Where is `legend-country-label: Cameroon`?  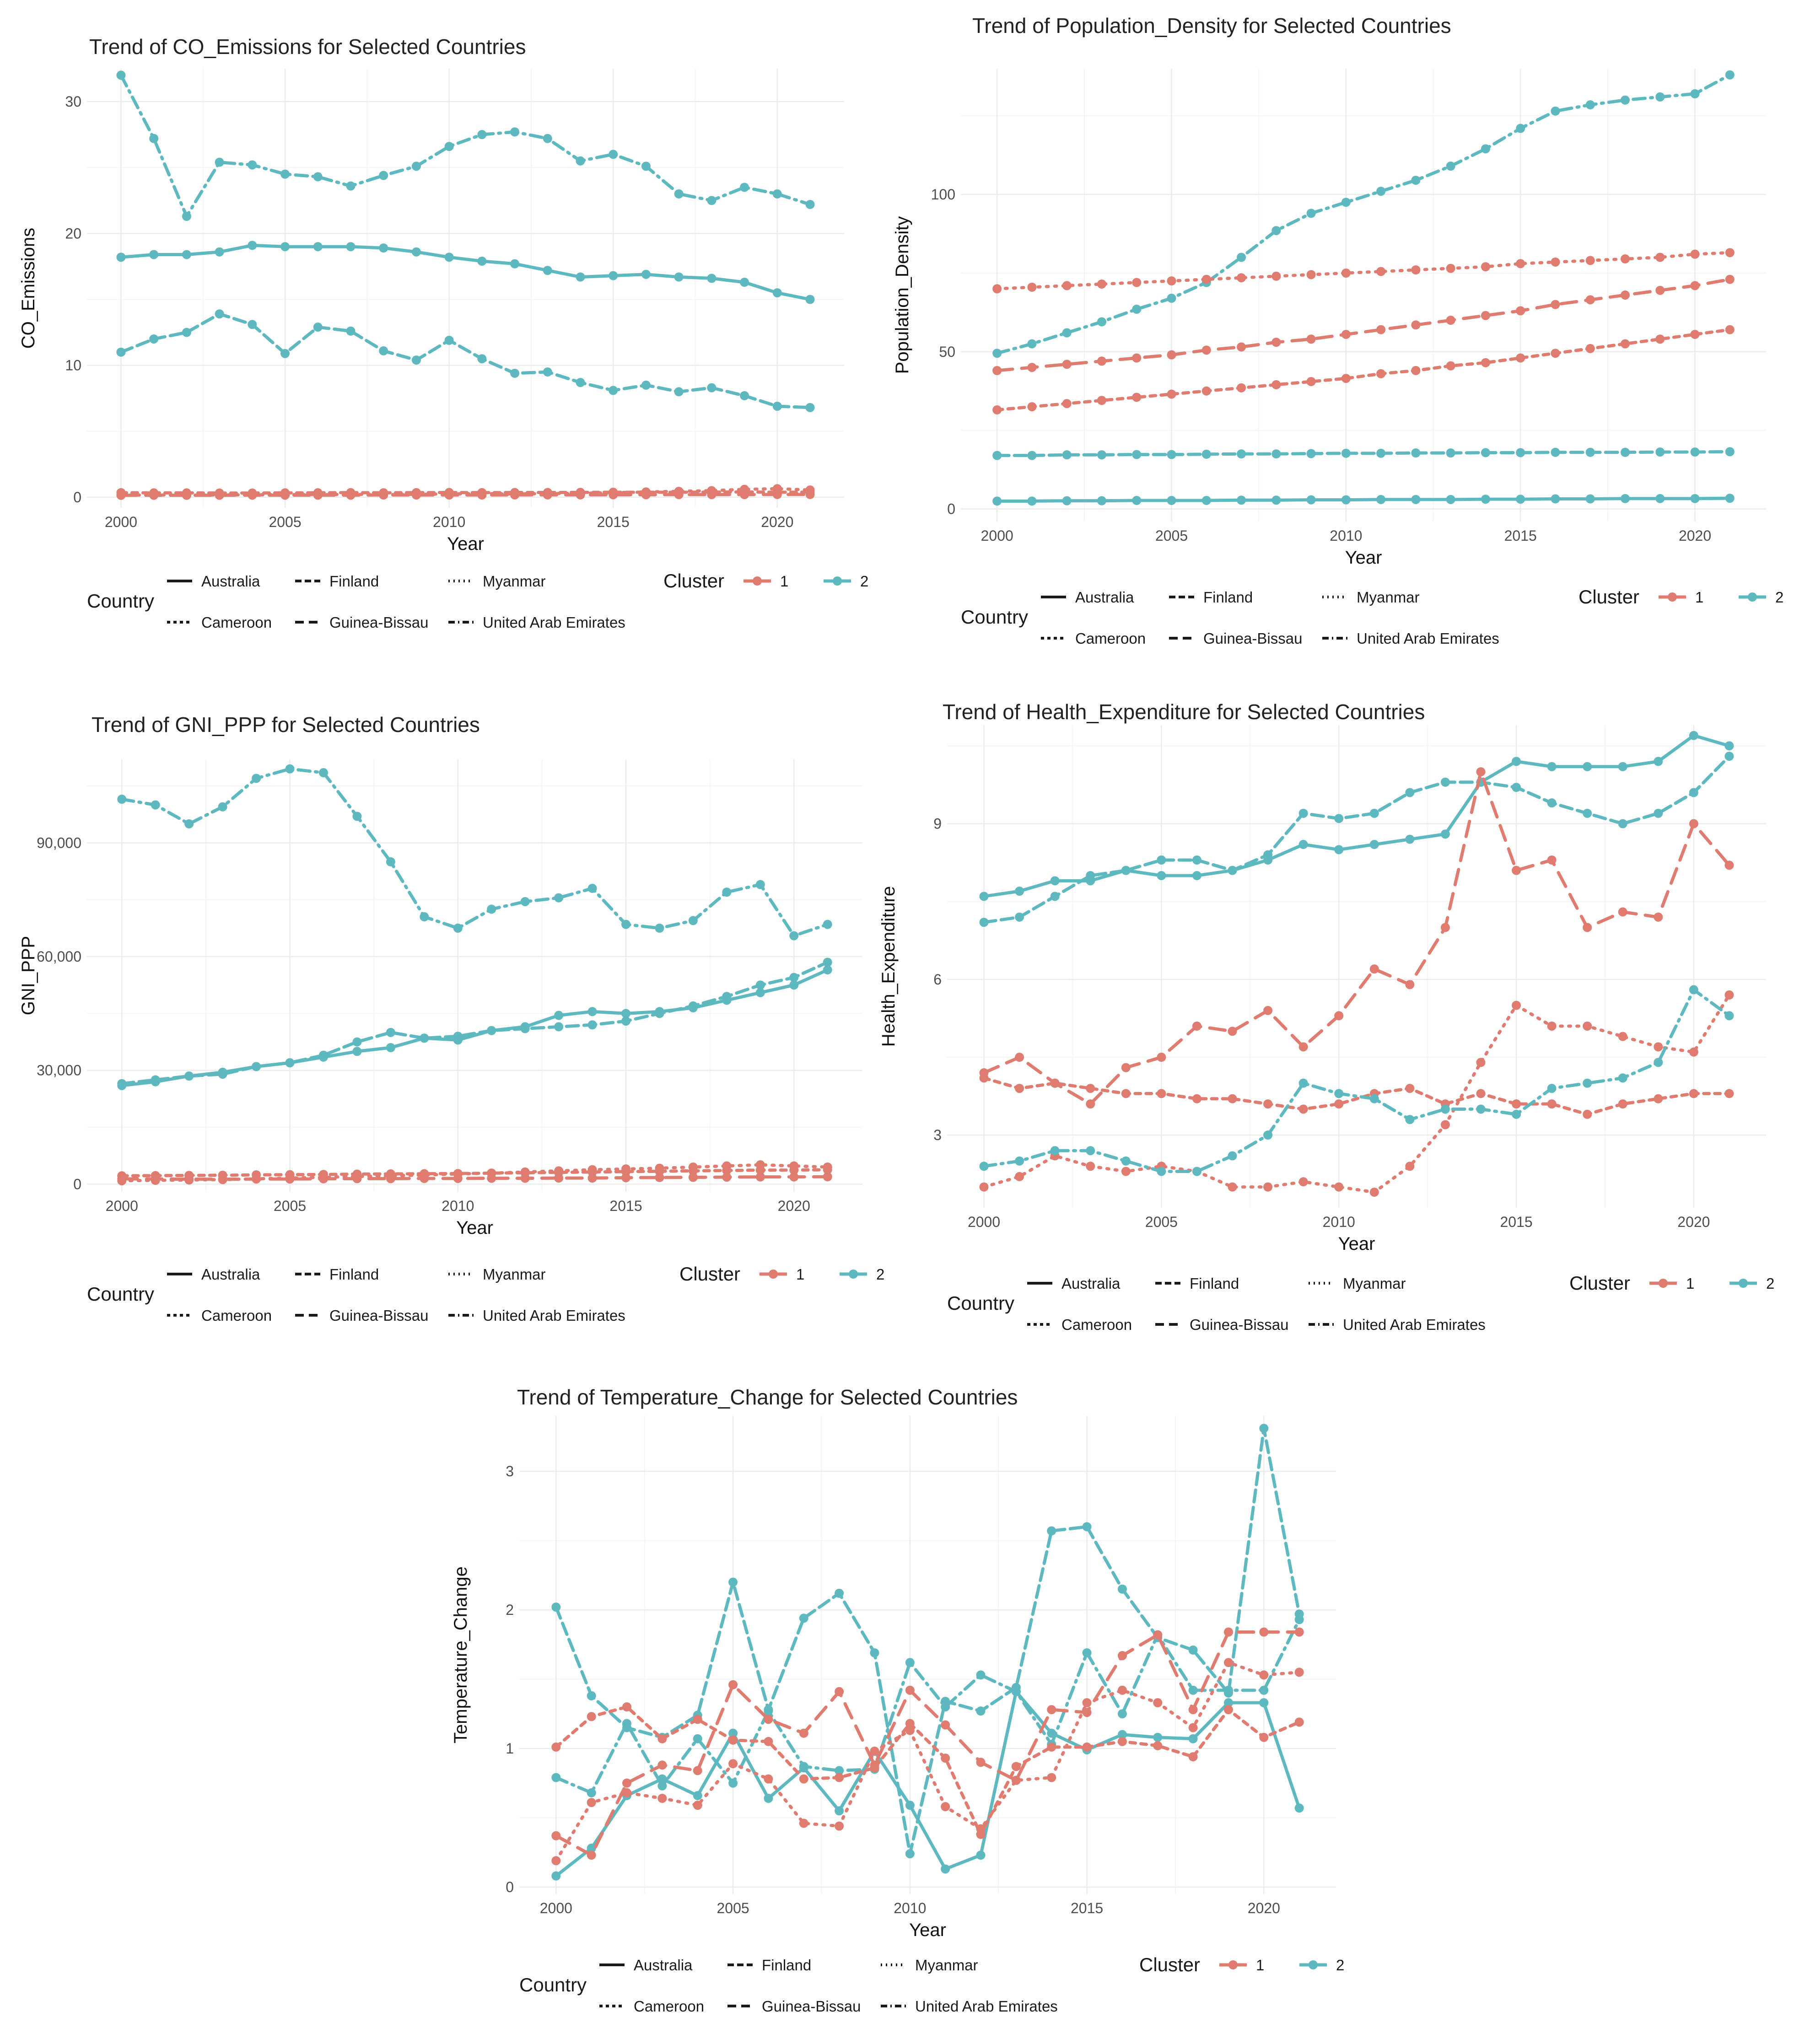
legend-country-label: Cameroon is located at coordinates (669, 2007).